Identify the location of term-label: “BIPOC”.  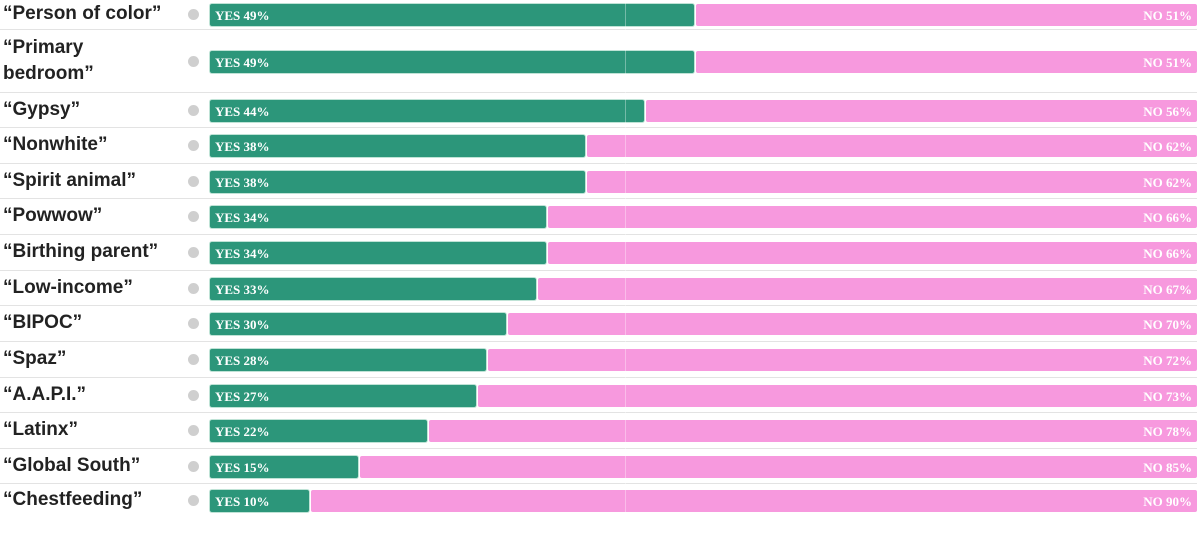
(43, 322).